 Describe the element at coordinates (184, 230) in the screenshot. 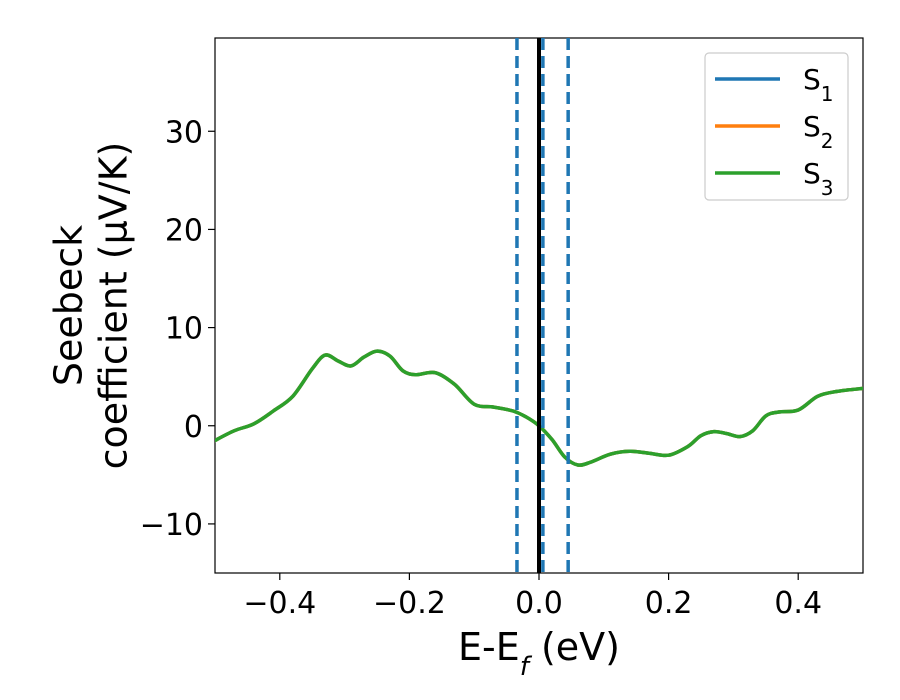

I see `y-tick-label: 20` at that location.